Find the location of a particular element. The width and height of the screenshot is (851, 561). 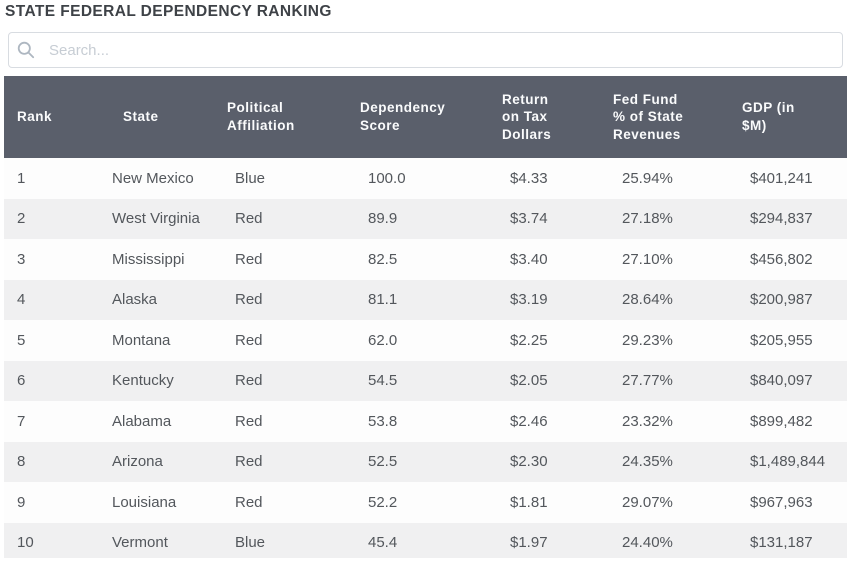

table-row: 5 Montana Red 62.0 $2.25 29.23% $205,955 is located at coordinates (425, 340).